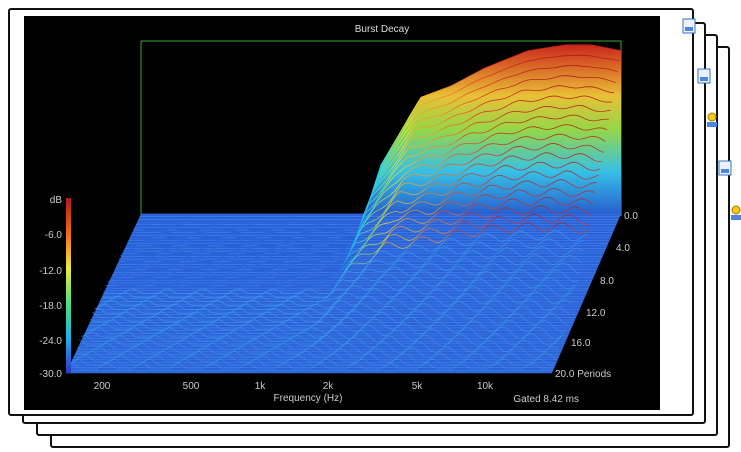  I want to click on x-tick-label: 5k, so click(418, 386).